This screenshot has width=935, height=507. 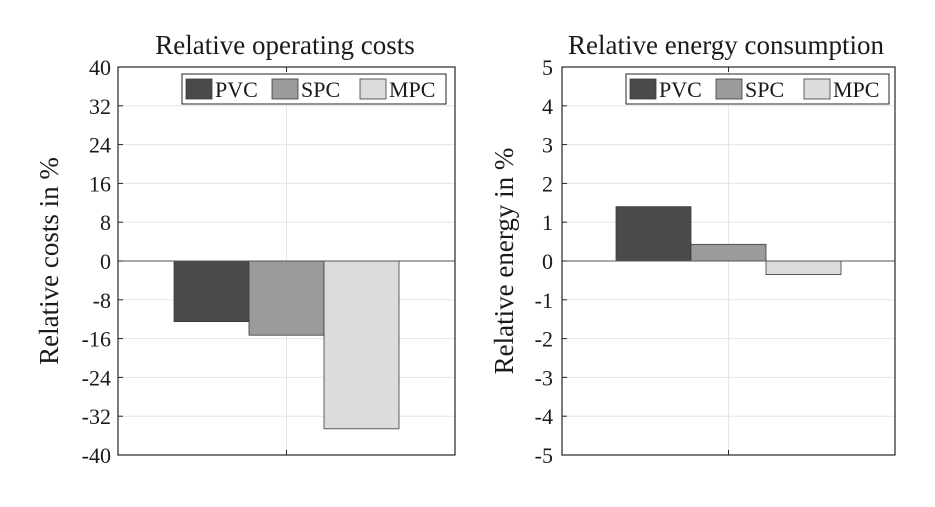 What do you see at coordinates (547, 67) in the screenshot?
I see `y-tick-label: 5` at bounding box center [547, 67].